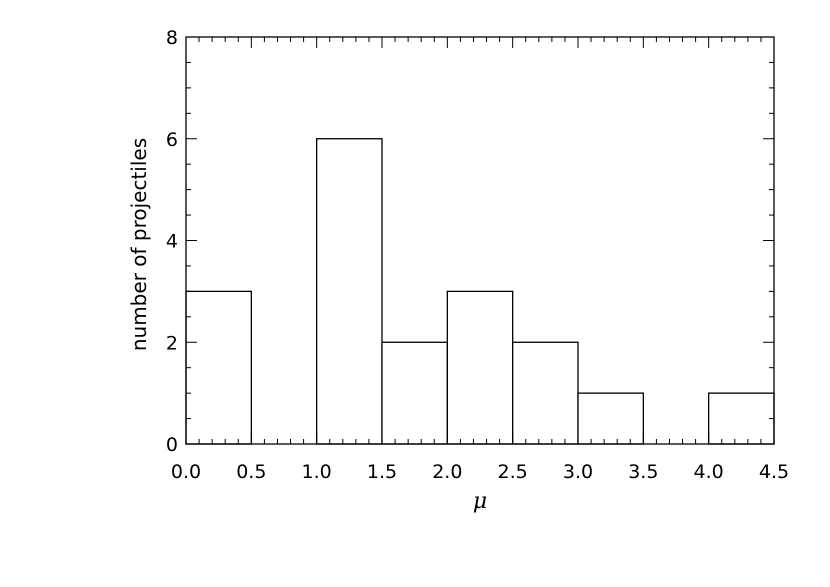 The image size is (830, 587). What do you see at coordinates (480, 472) in the screenshot?
I see `x-tick-labels: 0.0 0.5 1.0 1.5 2.0 2.5 3.0 3.5 4.0 4.5` at bounding box center [480, 472].